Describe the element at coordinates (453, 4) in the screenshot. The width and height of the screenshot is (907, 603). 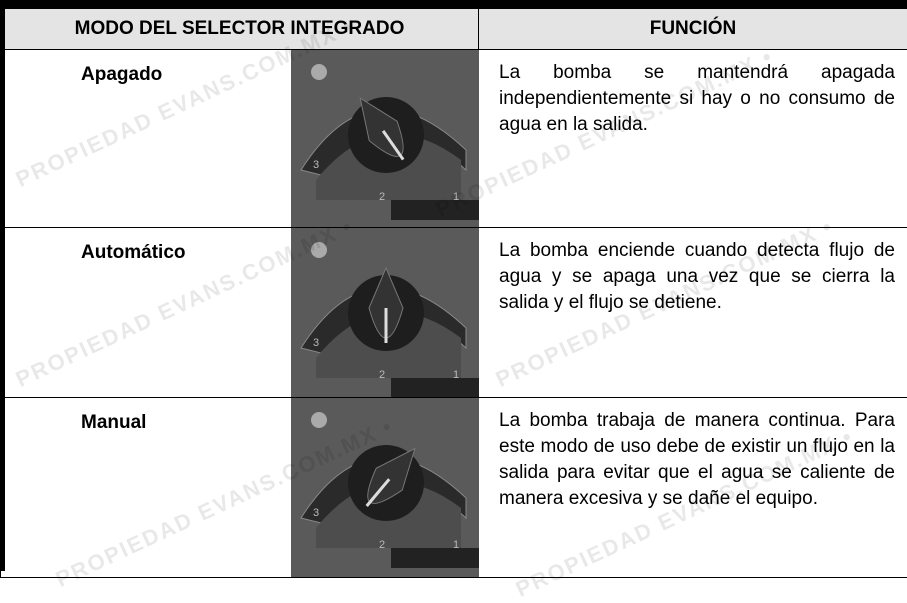
I see `top-bar` at that location.